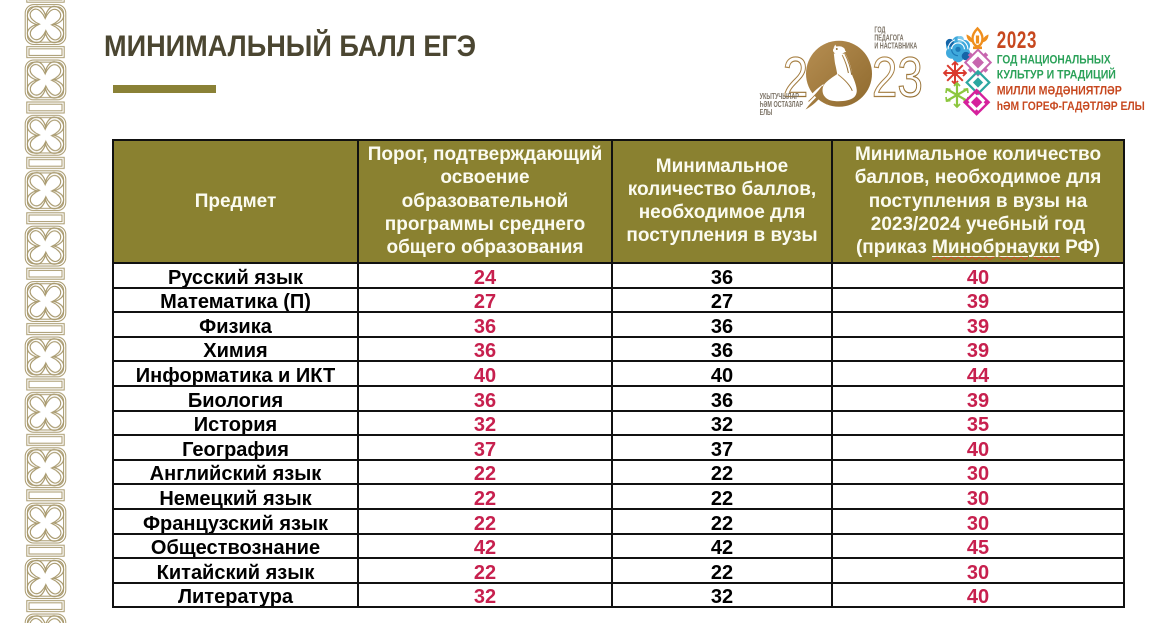 This screenshot has width=1170, height=623. Describe the element at coordinates (780, 97) in the screenshot. I see `svg-text: УКЫТУЧЫЛАР` at that location.